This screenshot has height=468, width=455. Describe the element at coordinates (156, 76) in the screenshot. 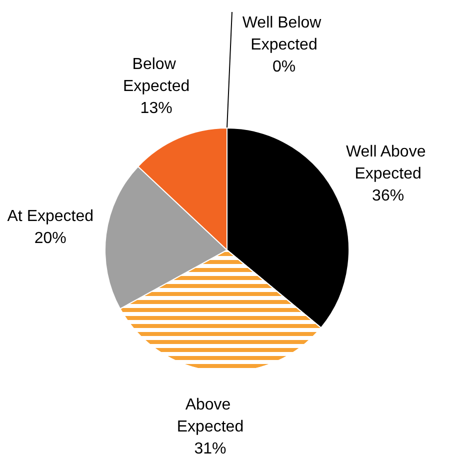

I see `slice-label: Below Expected` at that location.